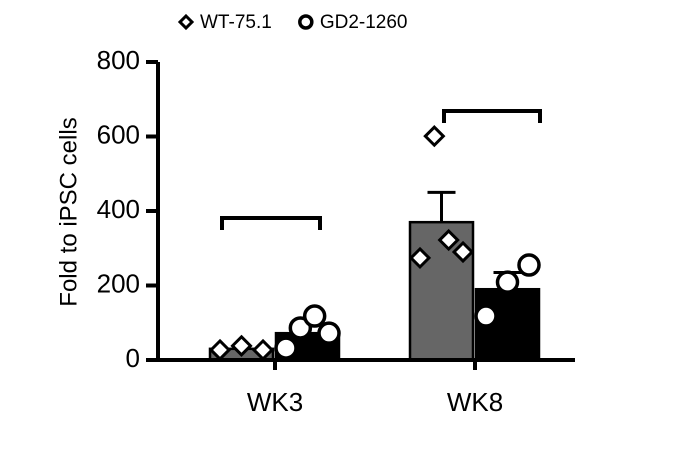 The height and width of the screenshot is (463, 693). Describe the element at coordinates (275, 402) in the screenshot. I see `x-tick-label: WK3` at that location.